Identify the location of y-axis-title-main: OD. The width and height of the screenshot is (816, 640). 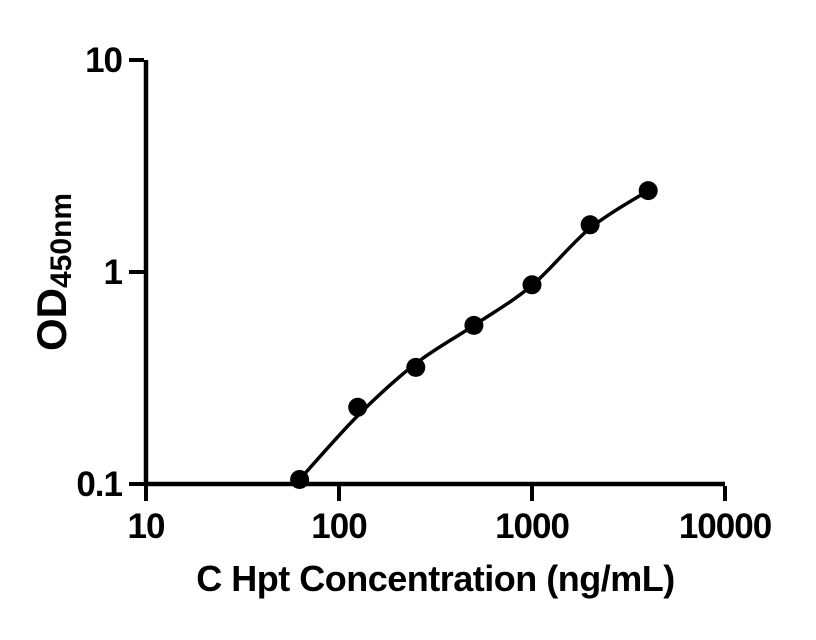
(51, 320).